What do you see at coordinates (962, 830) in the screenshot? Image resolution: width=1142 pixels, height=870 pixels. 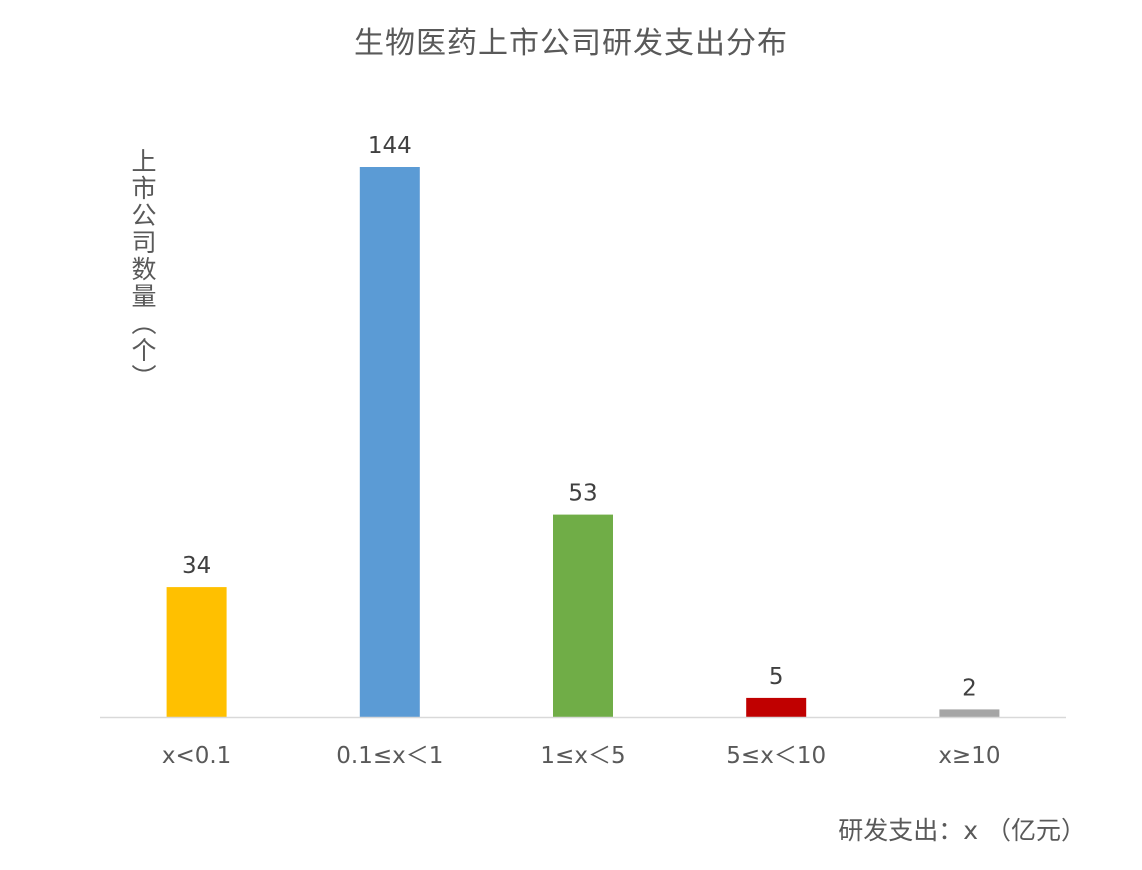 I see `x-axis-label: 研发支出：x （亿元）` at bounding box center [962, 830].